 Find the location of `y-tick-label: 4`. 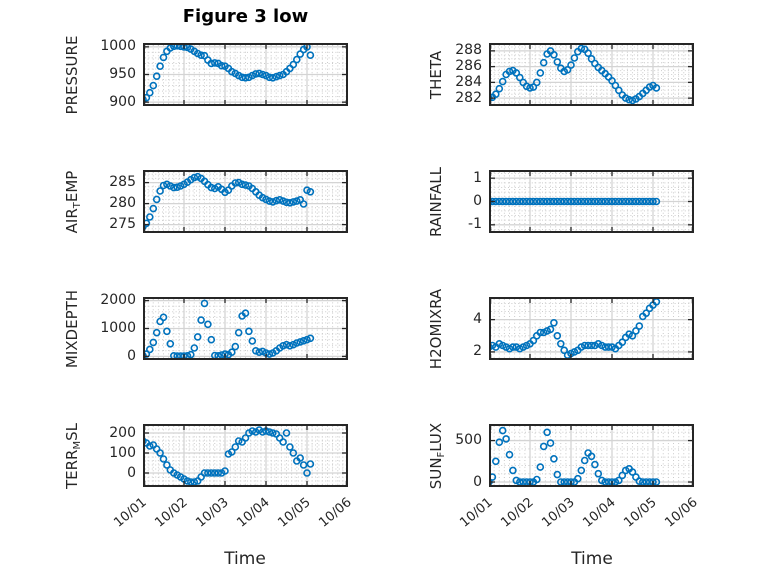

y-tick-label: 4 is located at coordinates (477, 319).